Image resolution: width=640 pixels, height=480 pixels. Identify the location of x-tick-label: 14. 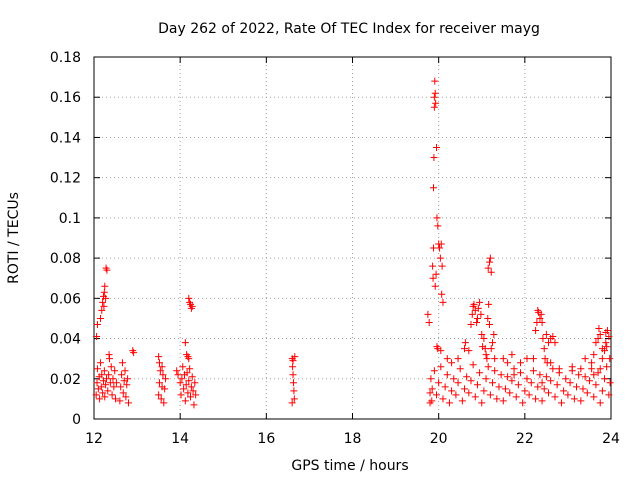
(180, 439).